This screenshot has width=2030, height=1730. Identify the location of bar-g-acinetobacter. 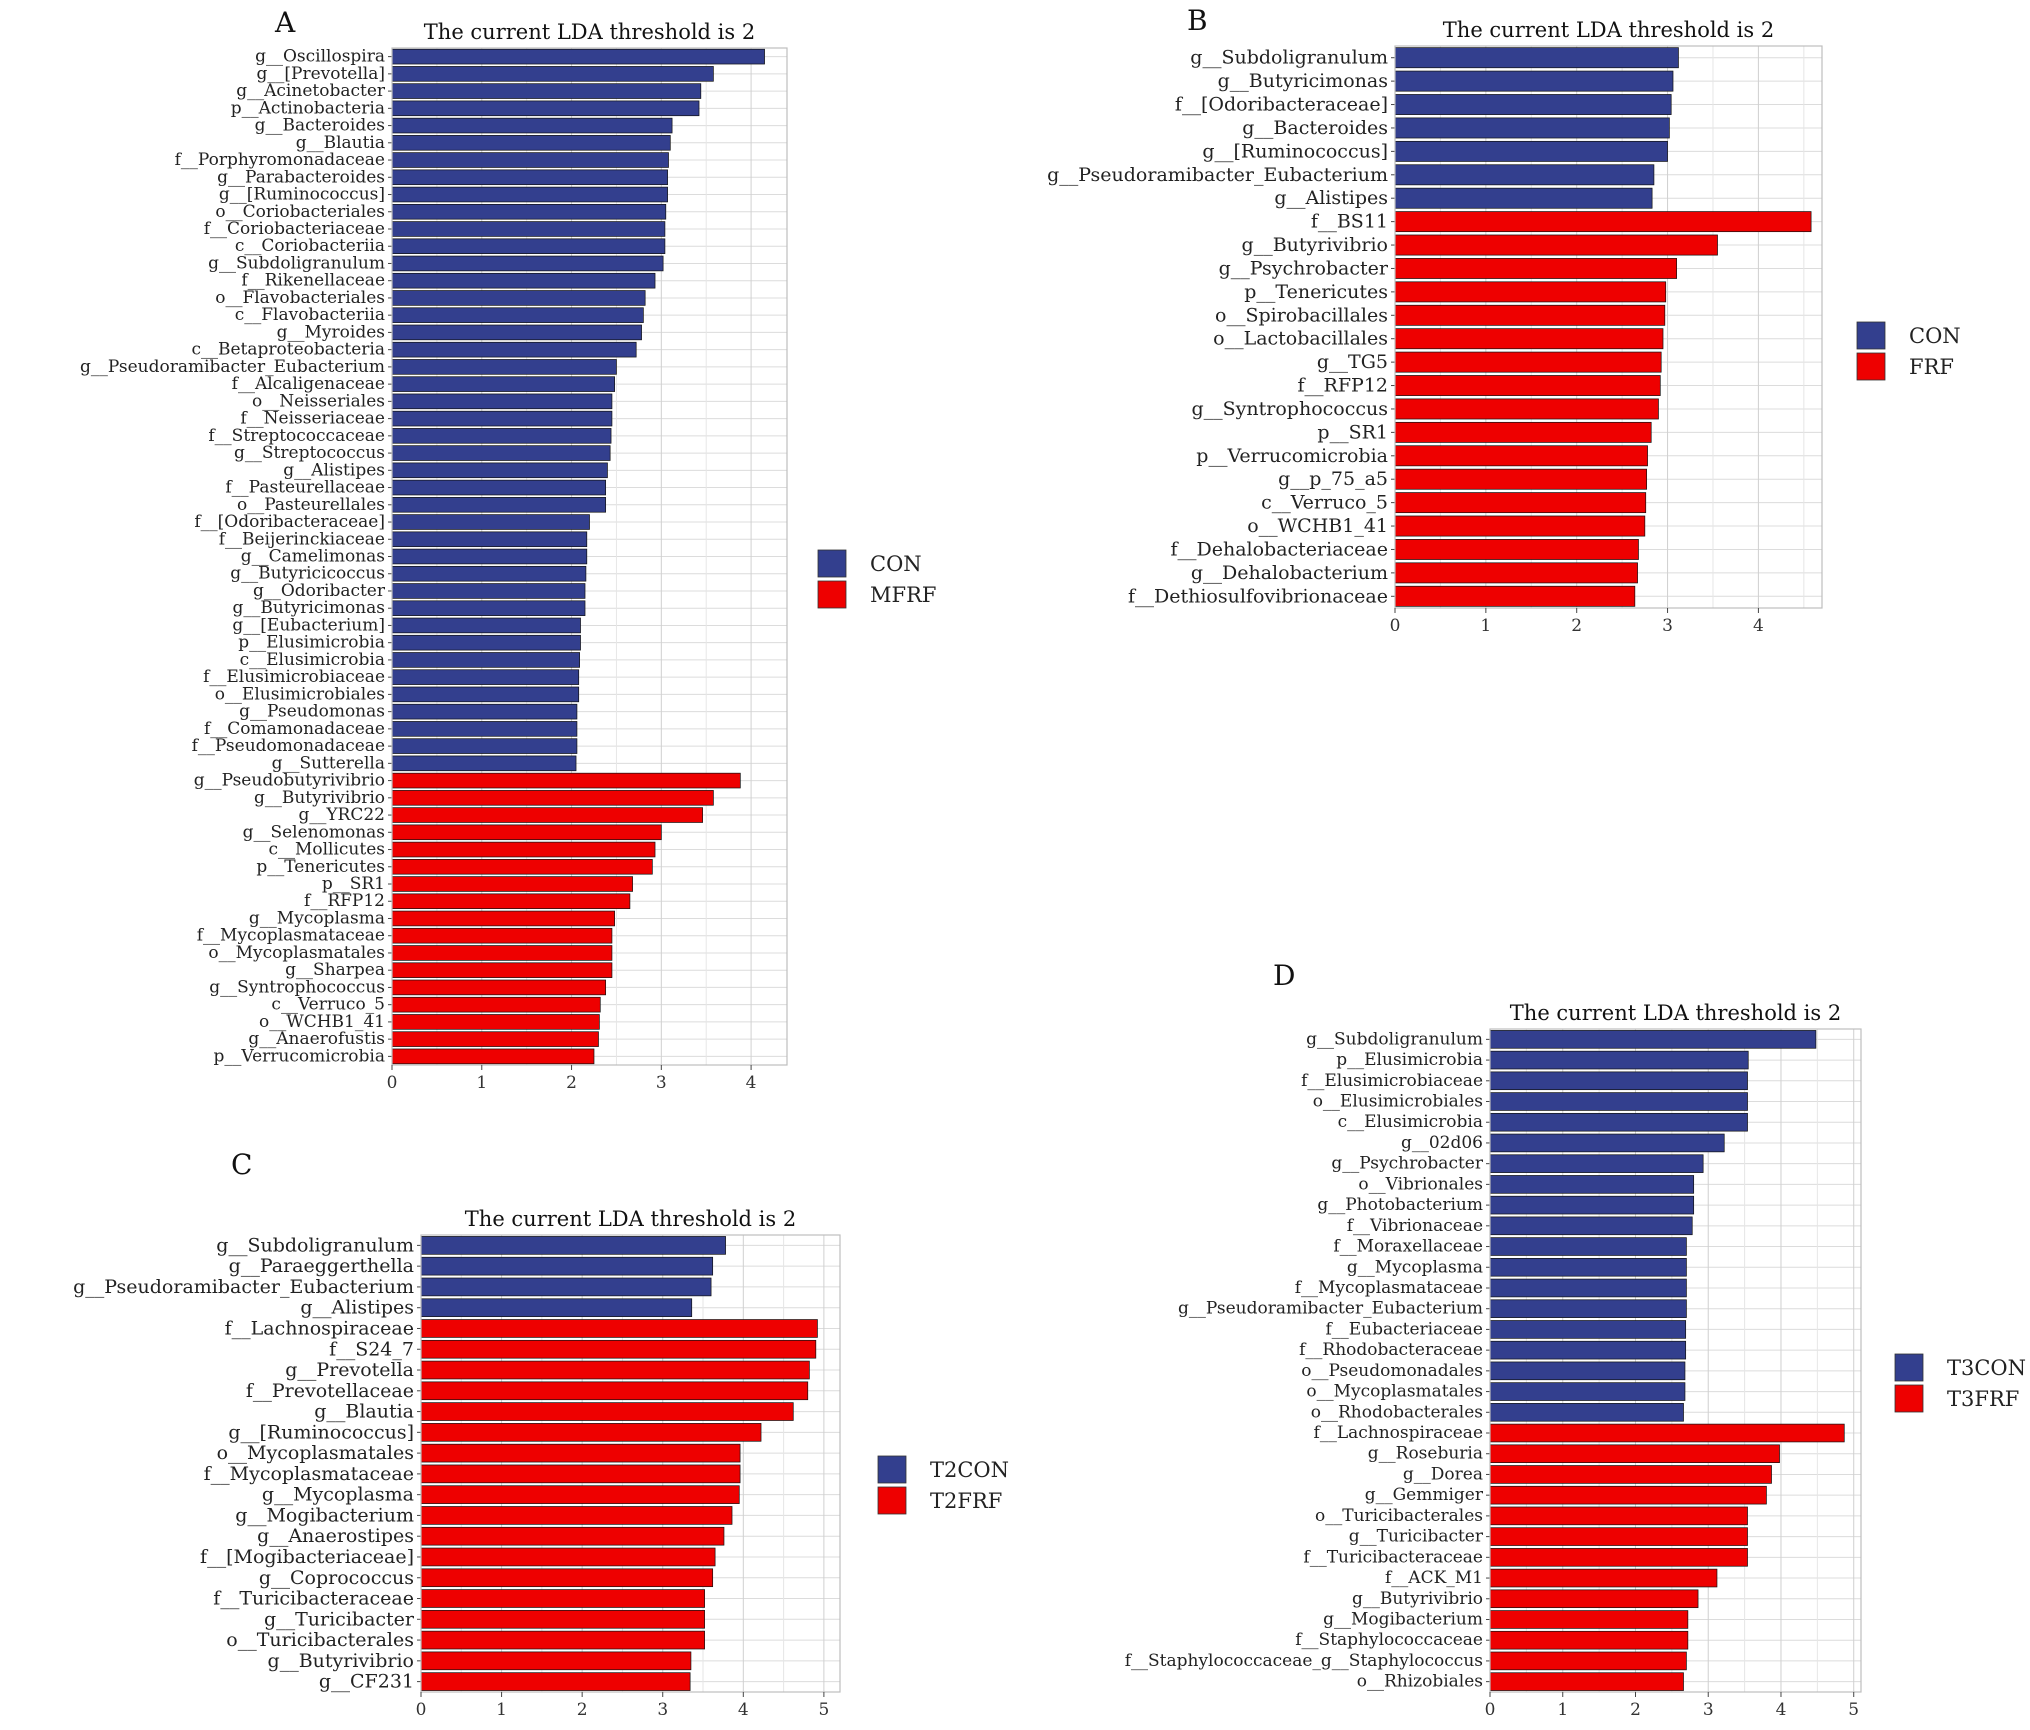
(546, 91).